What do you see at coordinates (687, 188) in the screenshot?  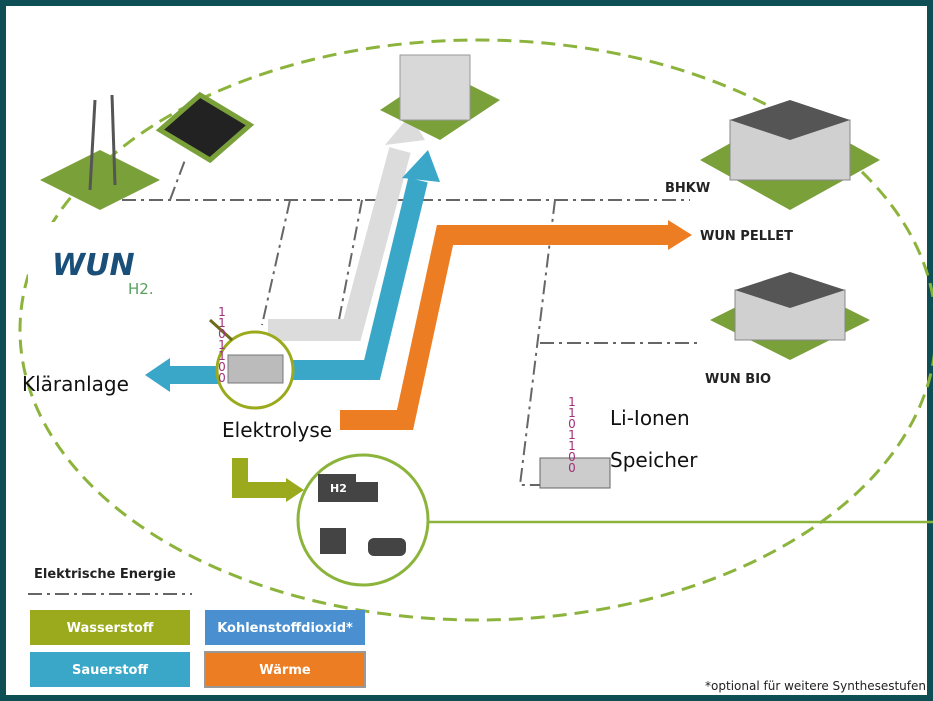 I see `label: BHKW` at bounding box center [687, 188].